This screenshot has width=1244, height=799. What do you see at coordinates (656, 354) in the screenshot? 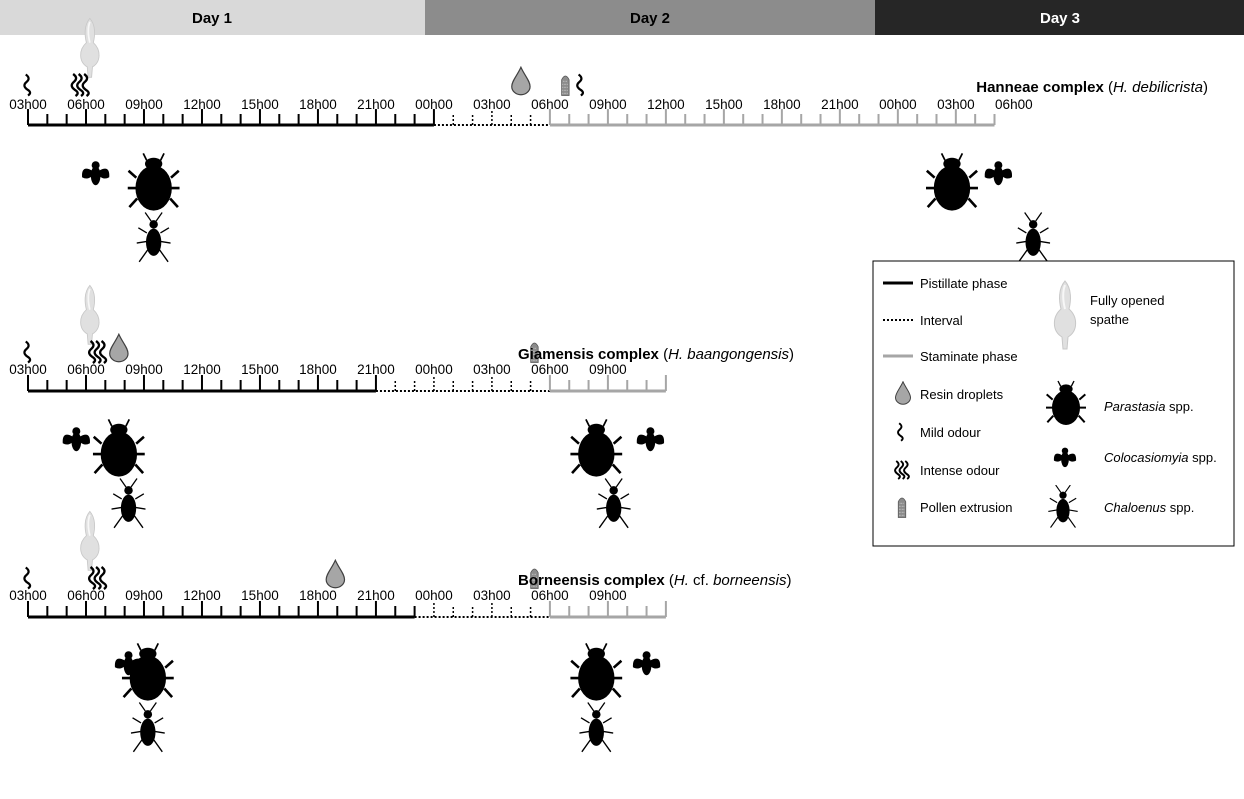
I see `row-title-giamensis: Giamensis complex (H. baangongensis)` at bounding box center [656, 354].